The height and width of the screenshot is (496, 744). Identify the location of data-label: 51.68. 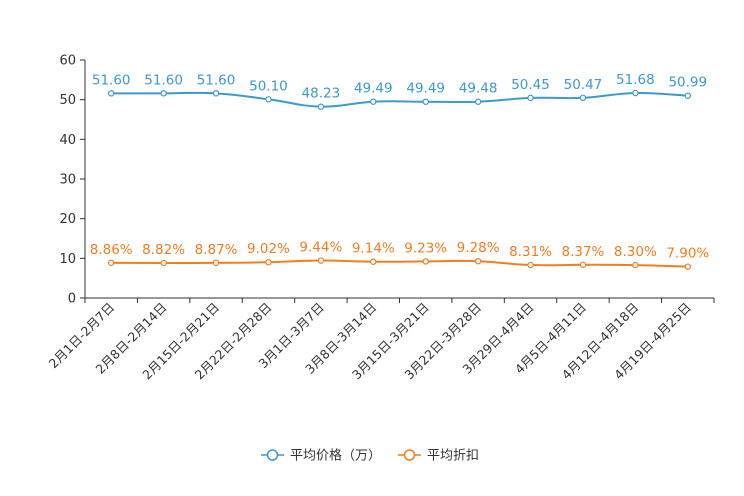
(635, 80).